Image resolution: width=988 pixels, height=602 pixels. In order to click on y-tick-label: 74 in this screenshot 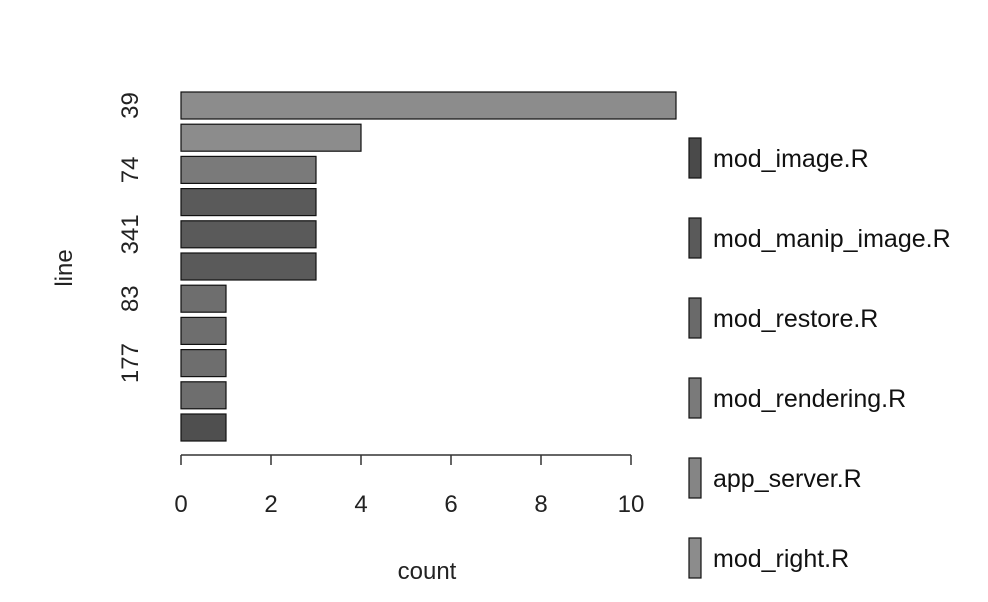, I will do `click(130, 170)`.